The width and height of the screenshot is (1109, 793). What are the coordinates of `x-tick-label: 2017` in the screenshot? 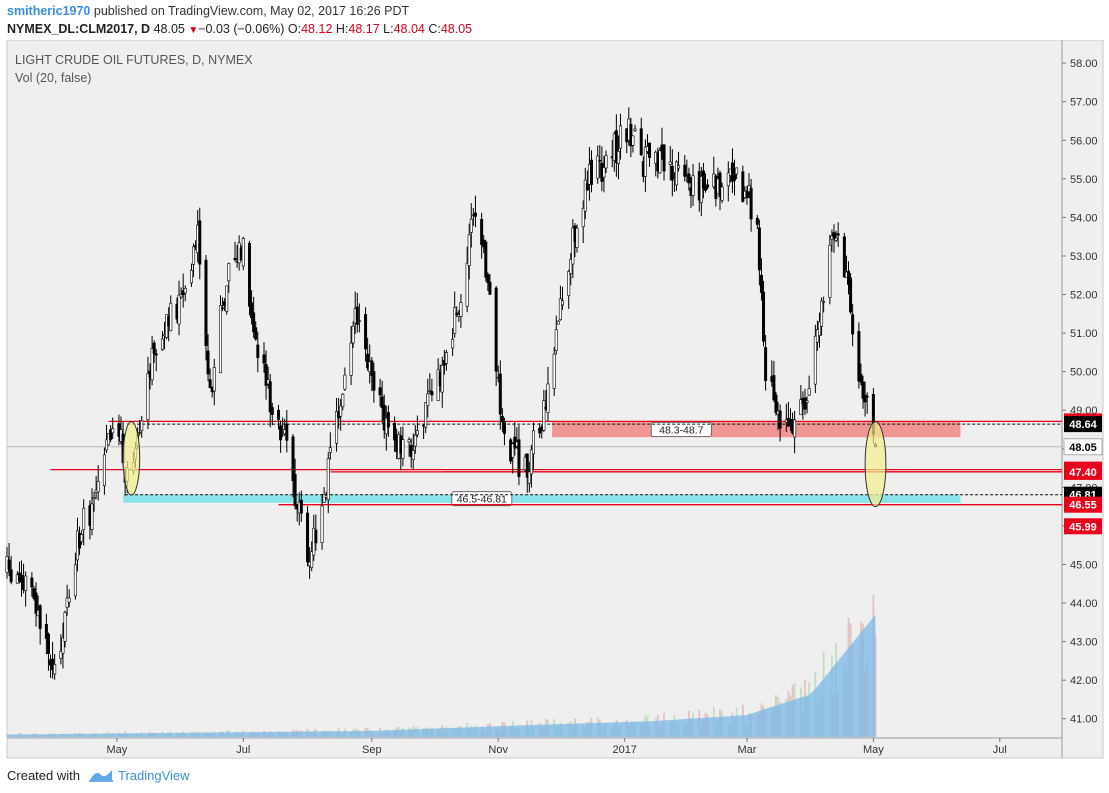 It's located at (624, 750).